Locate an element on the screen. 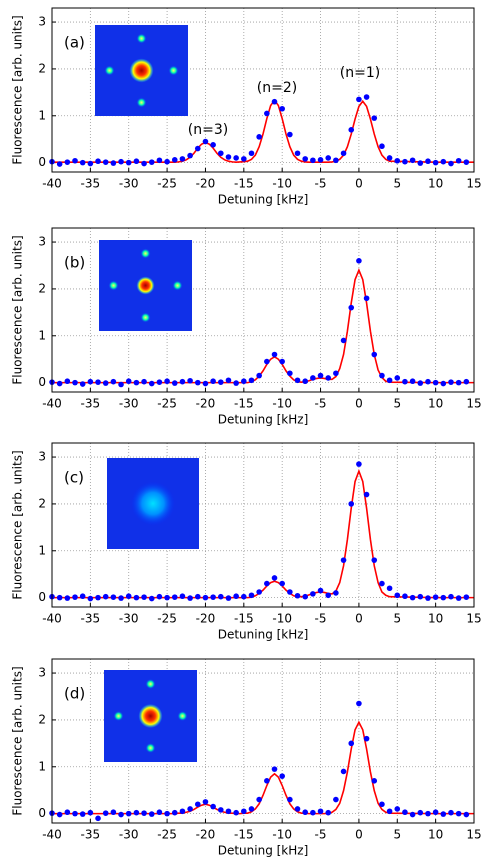 This screenshot has height=867, width=491. x-tick-label: -15 is located at coordinates (244, 184).